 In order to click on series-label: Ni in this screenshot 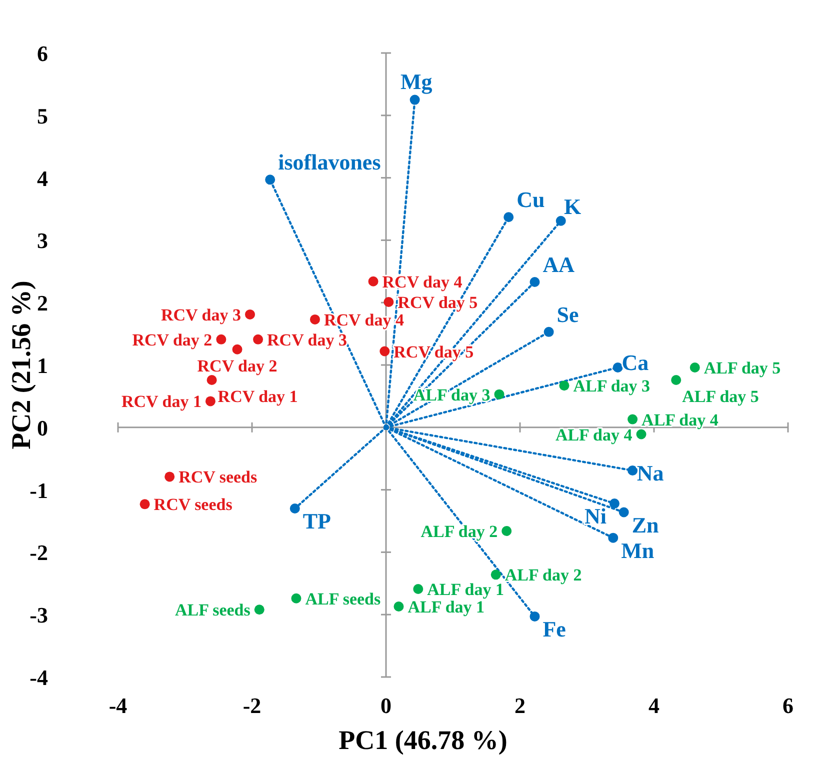, I will do `click(595, 516)`.